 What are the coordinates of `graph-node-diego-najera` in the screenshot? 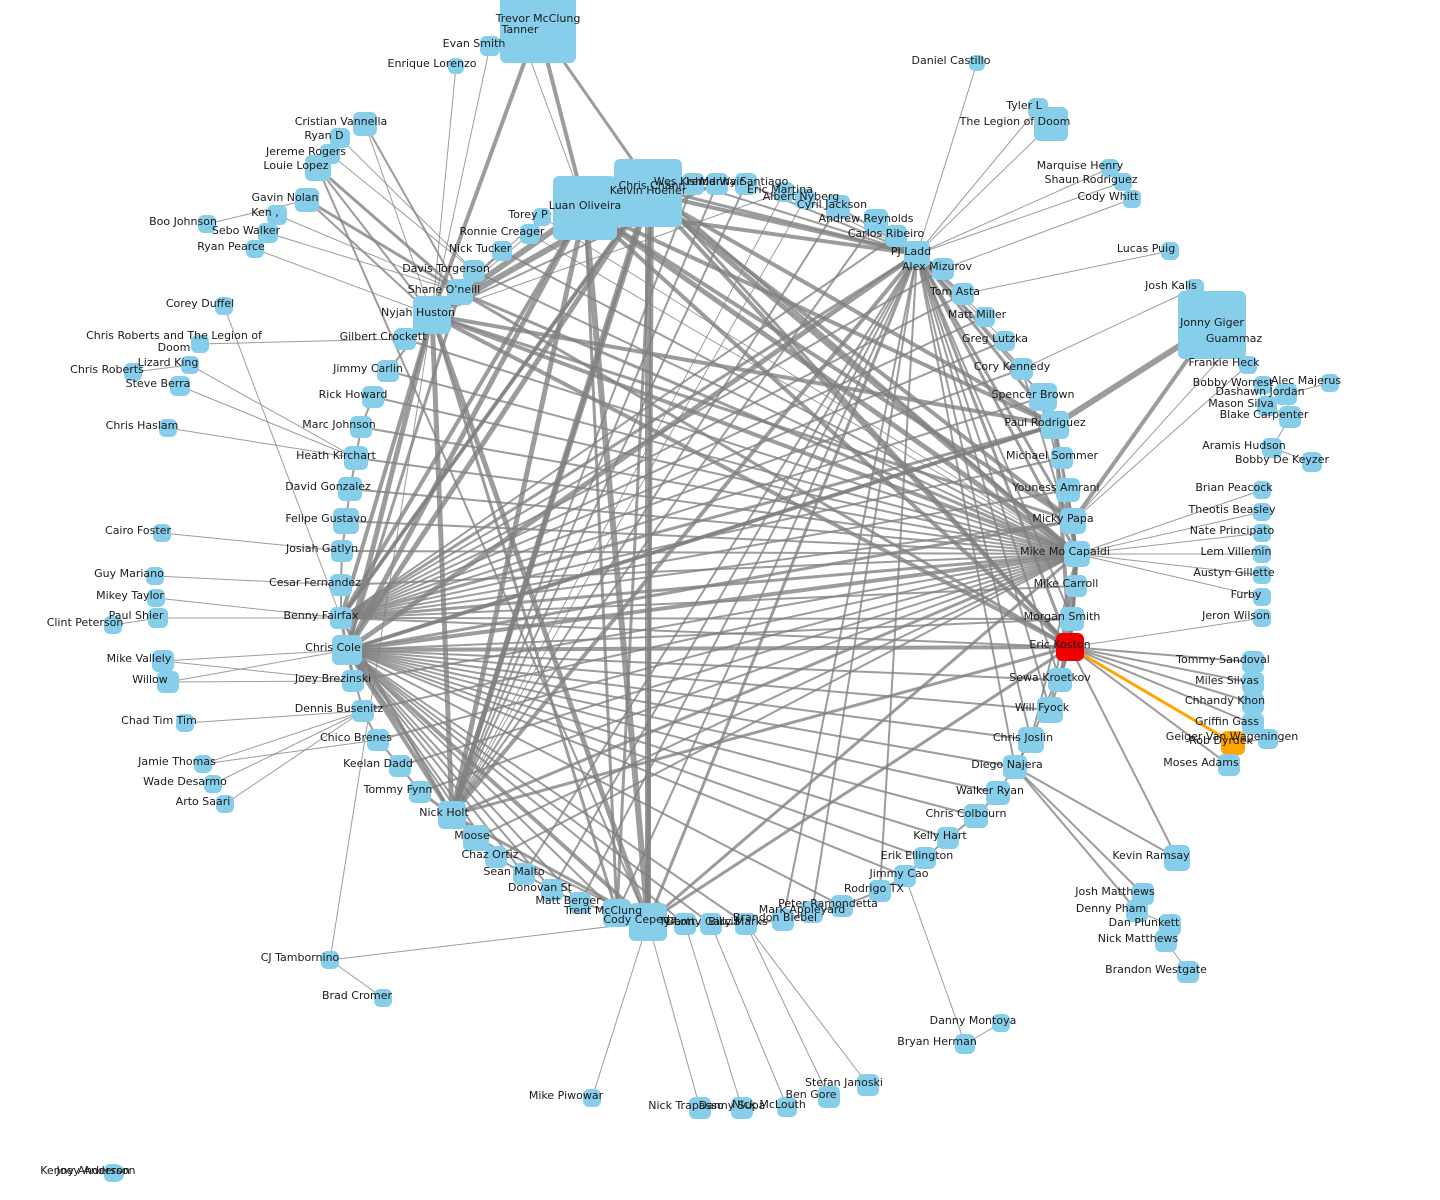 It's located at (1015, 767).